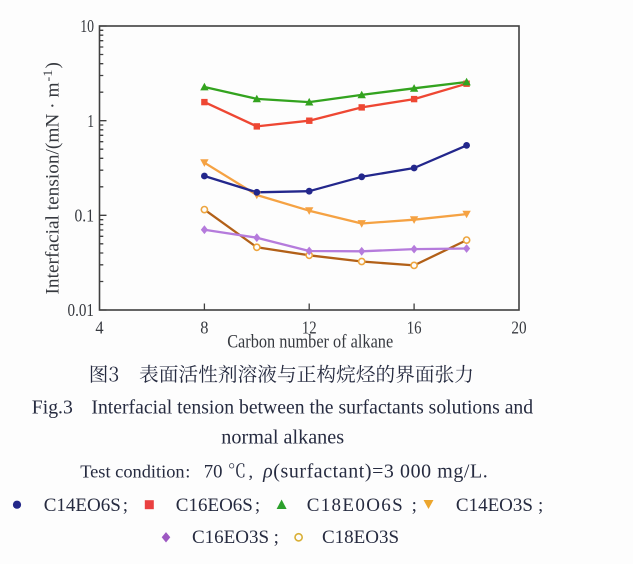  Describe the element at coordinates (282, 437) in the screenshot. I see `svg-text: normal alkanes` at that location.